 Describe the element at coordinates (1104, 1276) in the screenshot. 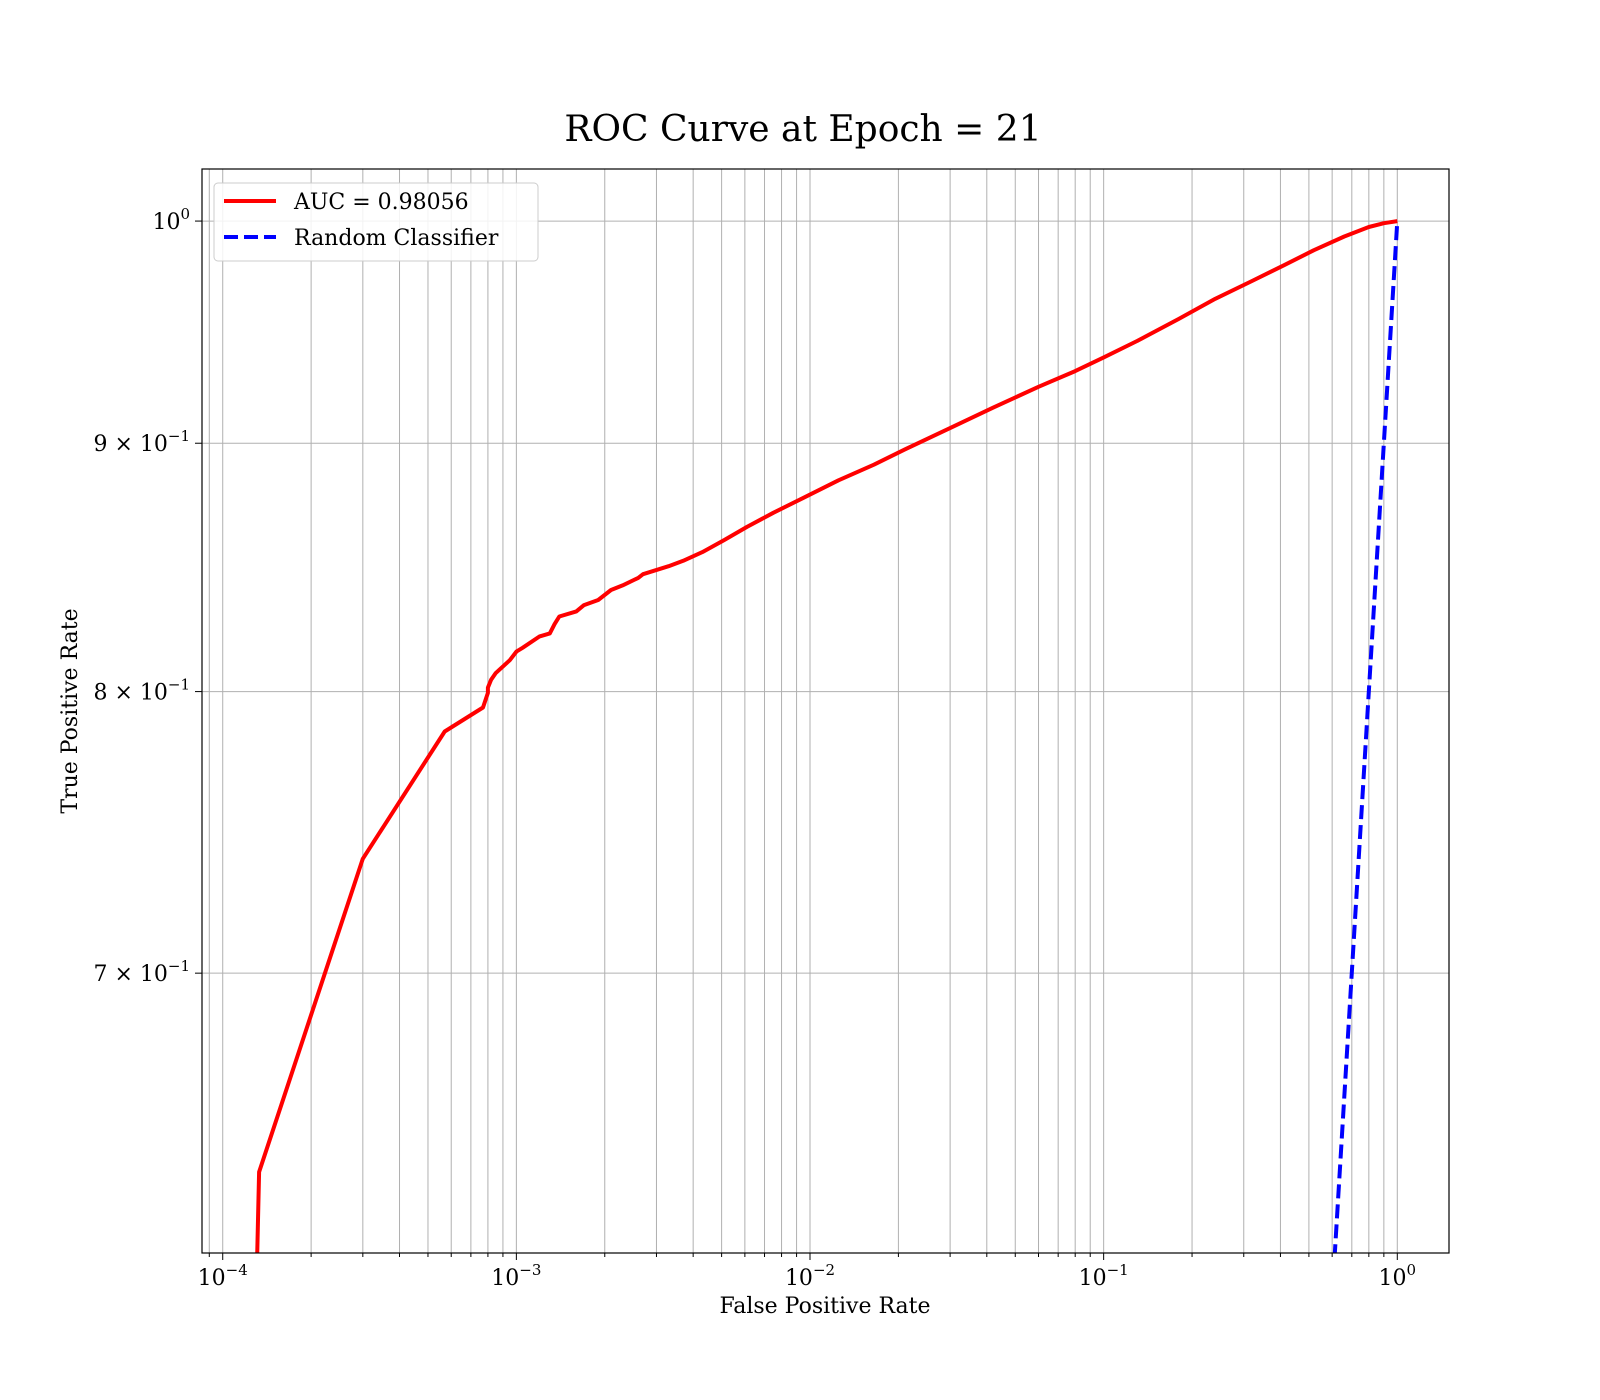

I see `x-tick-label: 10⁻¹` at that location.